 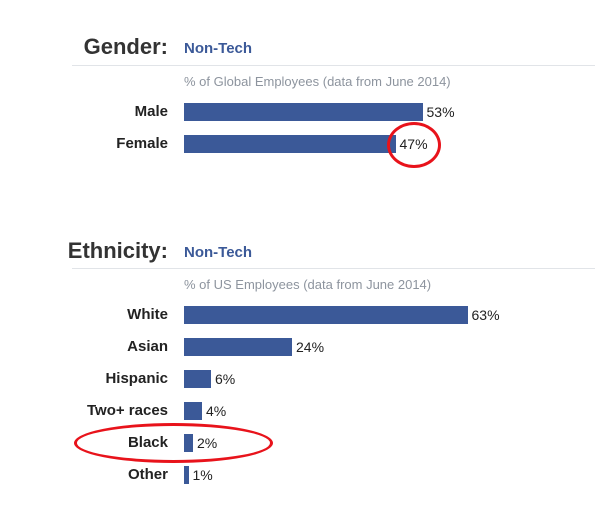 I want to click on bar-male, so click(x=303, y=112).